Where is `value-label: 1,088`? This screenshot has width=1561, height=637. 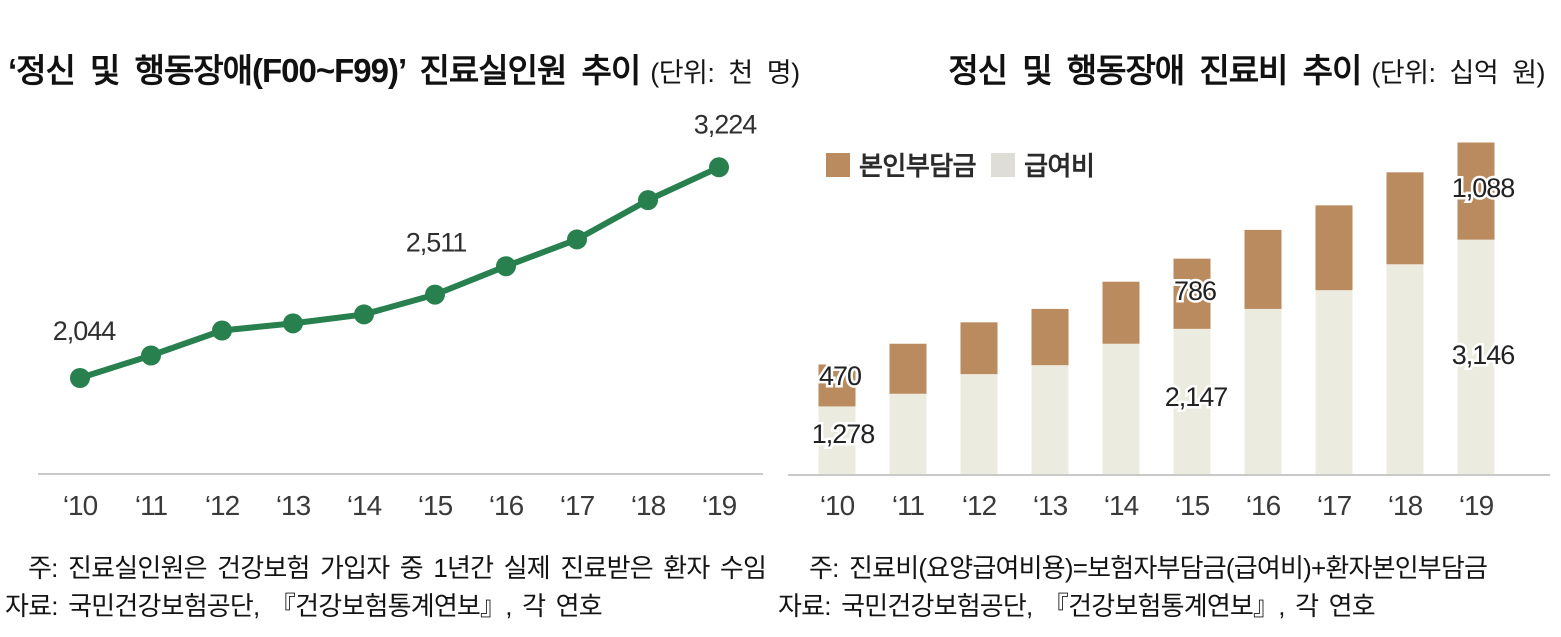
value-label: 1,088 is located at coordinates (1483, 188).